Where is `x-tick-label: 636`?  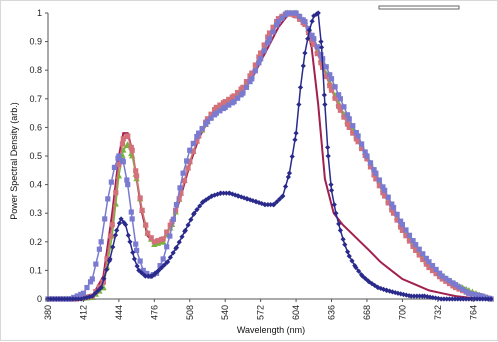
x-tick-label: 636 is located at coordinates (332, 312).